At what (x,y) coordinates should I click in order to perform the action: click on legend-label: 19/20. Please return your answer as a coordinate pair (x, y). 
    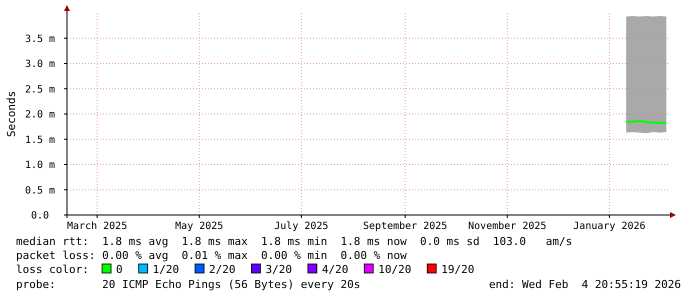
    Looking at the image, I should click on (457, 269).